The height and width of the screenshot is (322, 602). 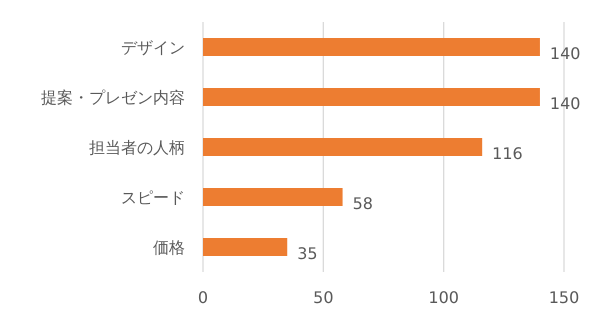 I want to click on y-tick-label: 価格, so click(x=169, y=247).